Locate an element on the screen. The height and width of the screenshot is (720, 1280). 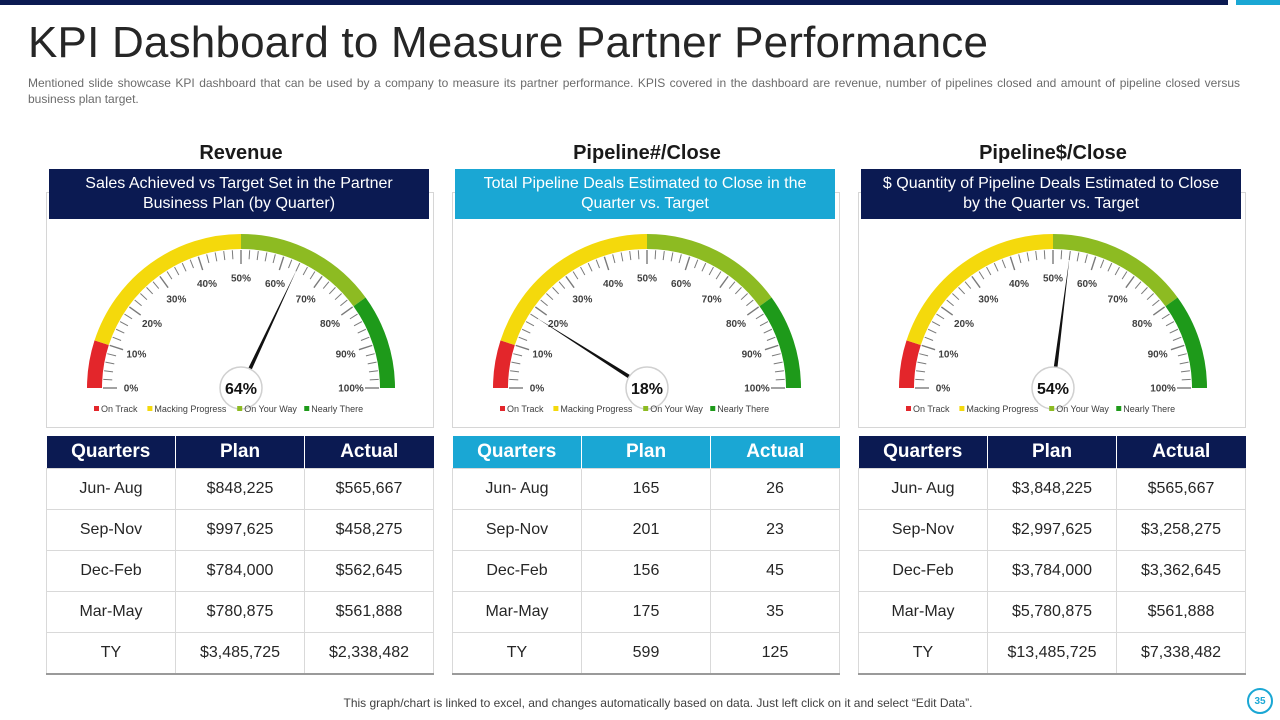
table-cell: $13,485,725 is located at coordinates (1052, 653).